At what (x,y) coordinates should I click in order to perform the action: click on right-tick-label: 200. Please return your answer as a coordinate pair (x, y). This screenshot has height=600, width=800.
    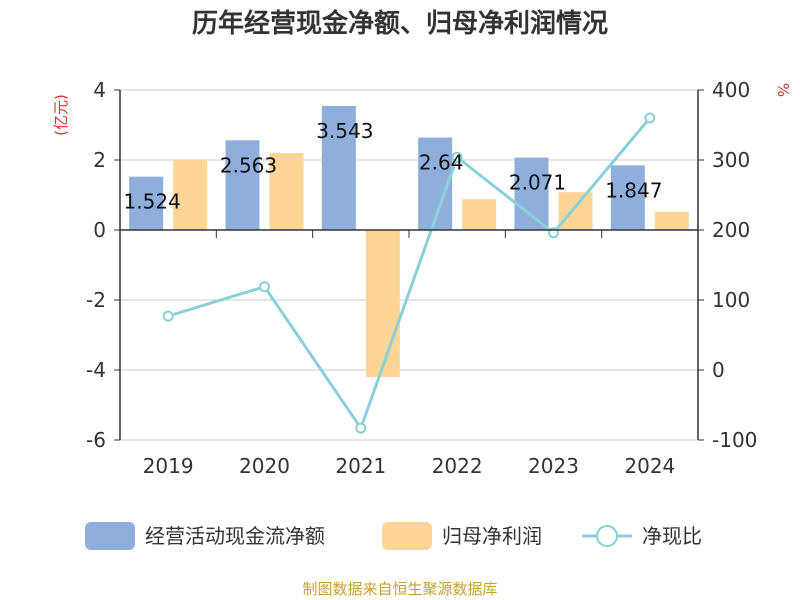
    Looking at the image, I should click on (731, 230).